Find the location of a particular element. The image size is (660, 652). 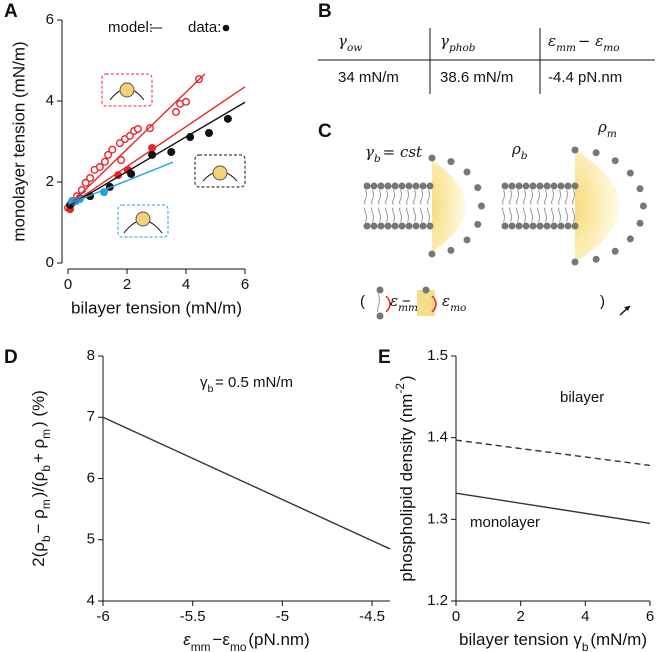

text-part: bilayer tension γ is located at coordinates (520, 639).